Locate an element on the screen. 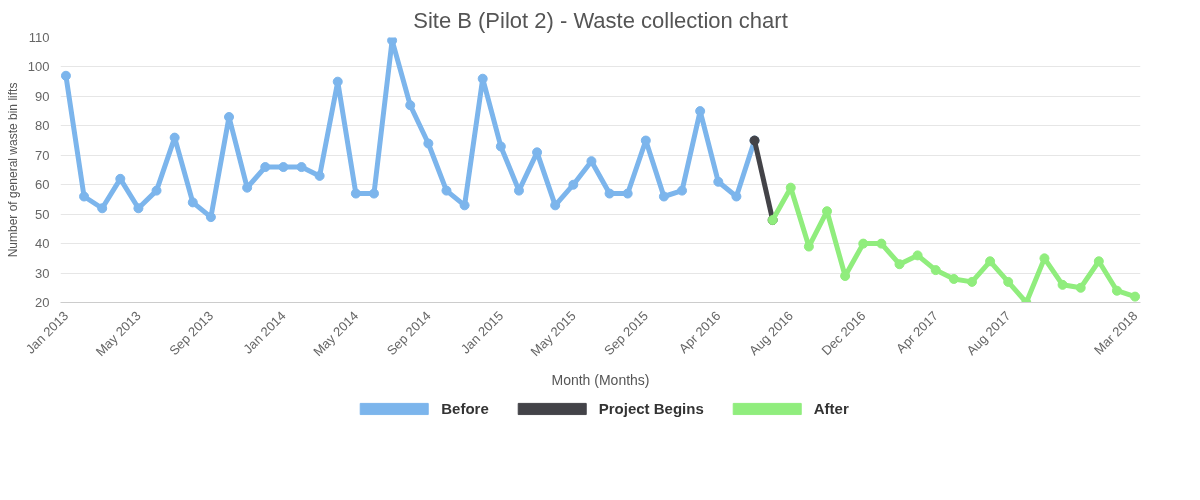 This screenshot has width=1200, height=500. y-tick-label: 50 is located at coordinates (42, 214).